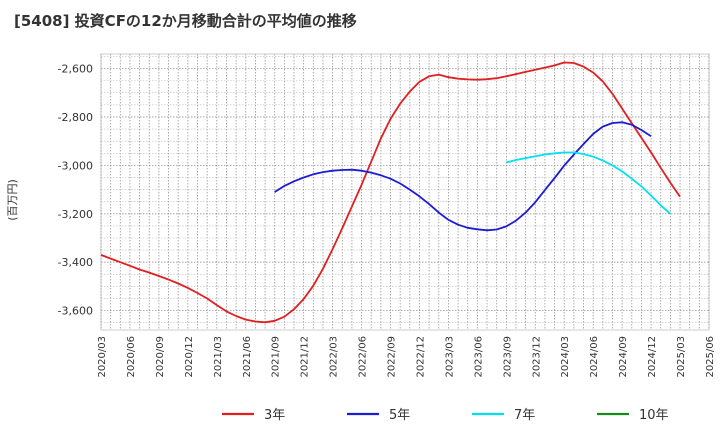 The image size is (720, 440). What do you see at coordinates (75, 262) in the screenshot?
I see `y-tick-label: -3,400` at bounding box center [75, 262].